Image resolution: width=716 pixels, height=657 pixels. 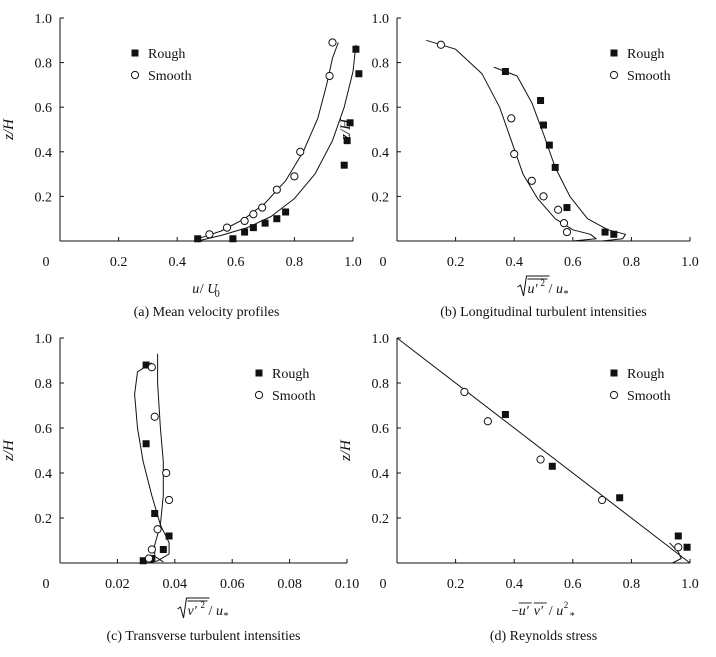 I want to click on x-tick-label: 0.04, so click(x=175, y=584).